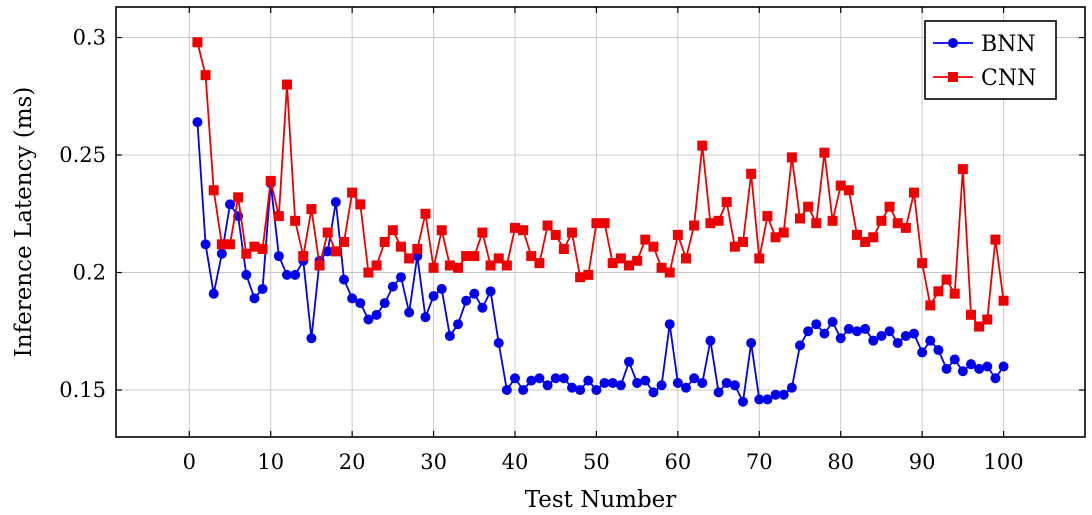  Describe the element at coordinates (24, 222) in the screenshot. I see `y-axis-label: Inference Latency (ms)` at that location.